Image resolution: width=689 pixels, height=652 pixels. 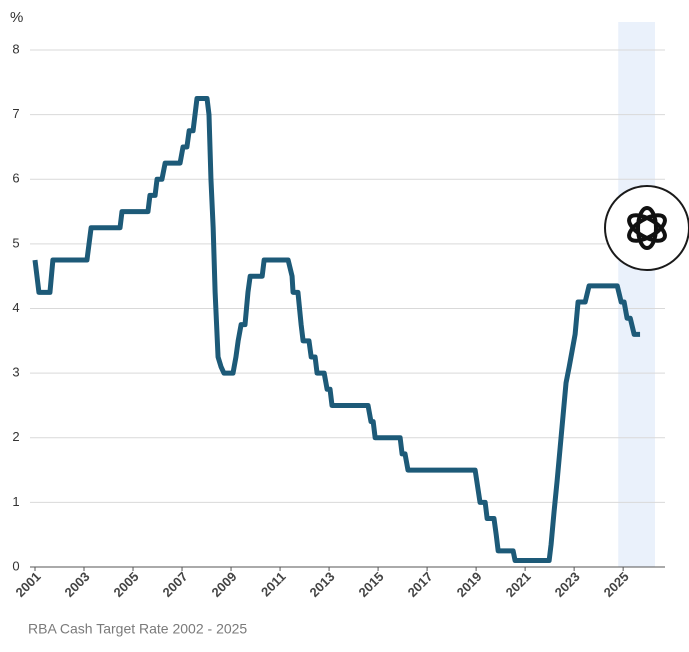 I want to click on x-tick-label: 2023, so click(x=567, y=584).